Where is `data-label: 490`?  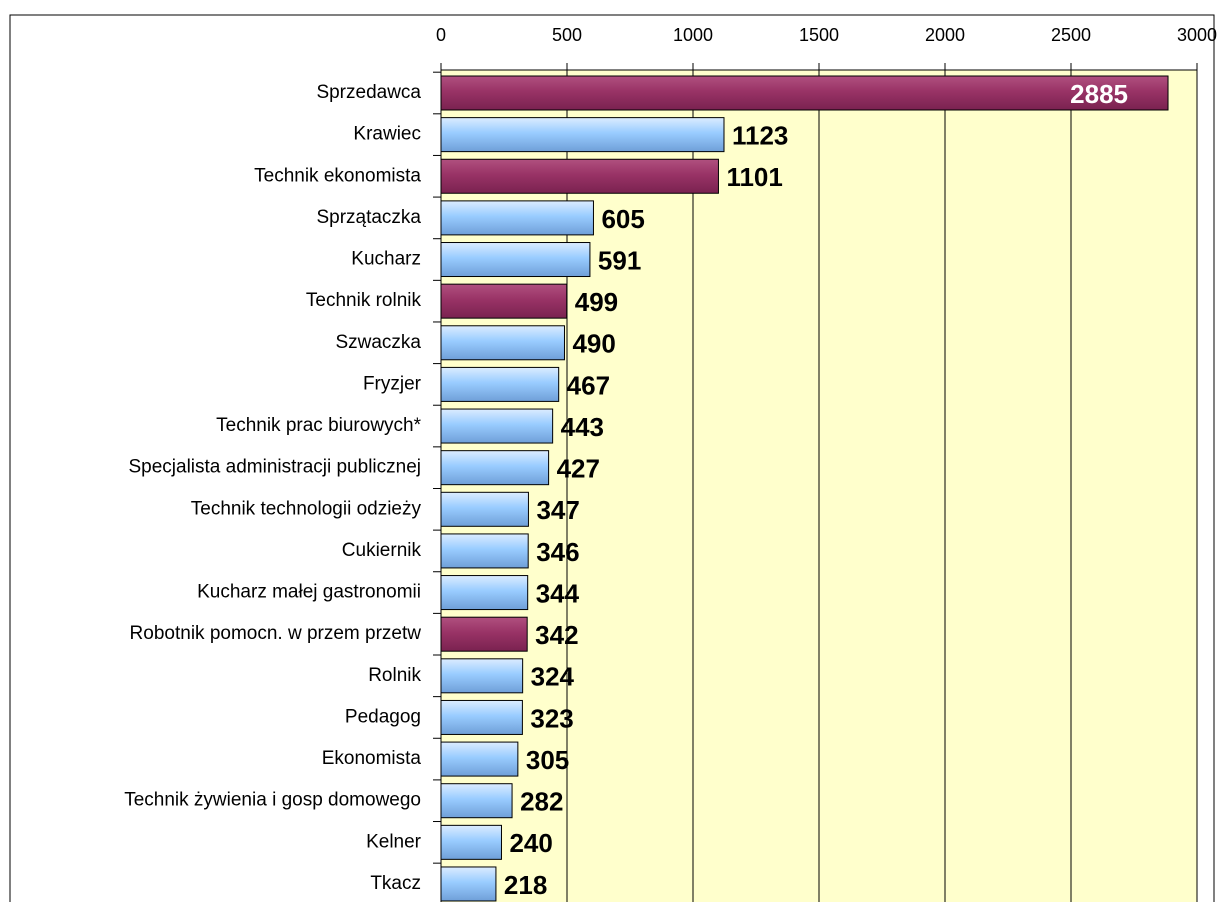 data-label: 490 is located at coordinates (593, 344).